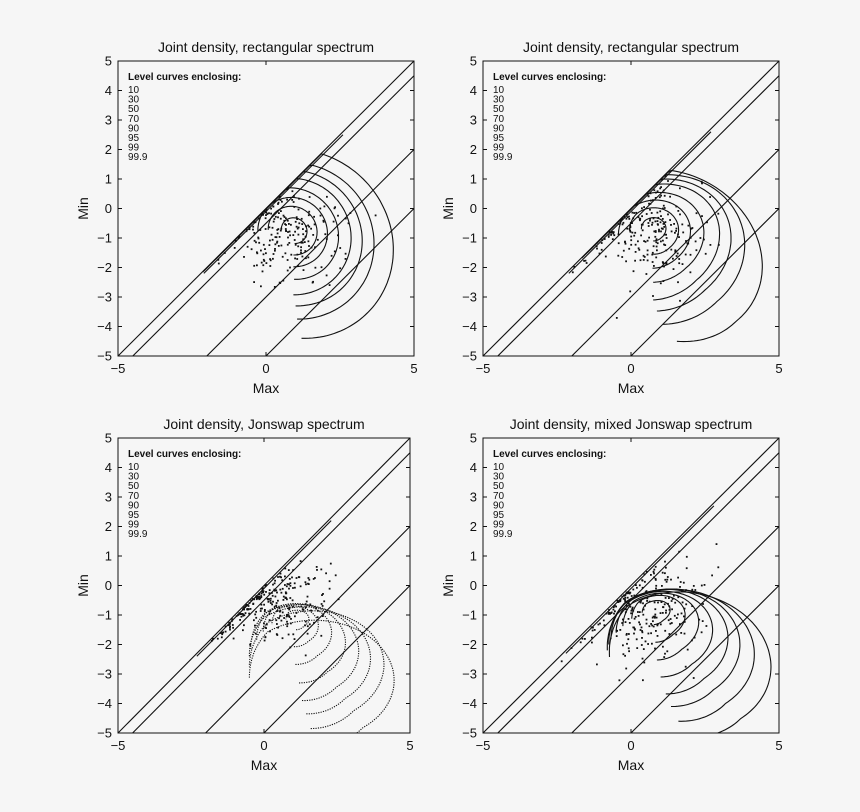  Describe the element at coordinates (473, 120) in the screenshot. I see `y-tick-label: 3` at that location.